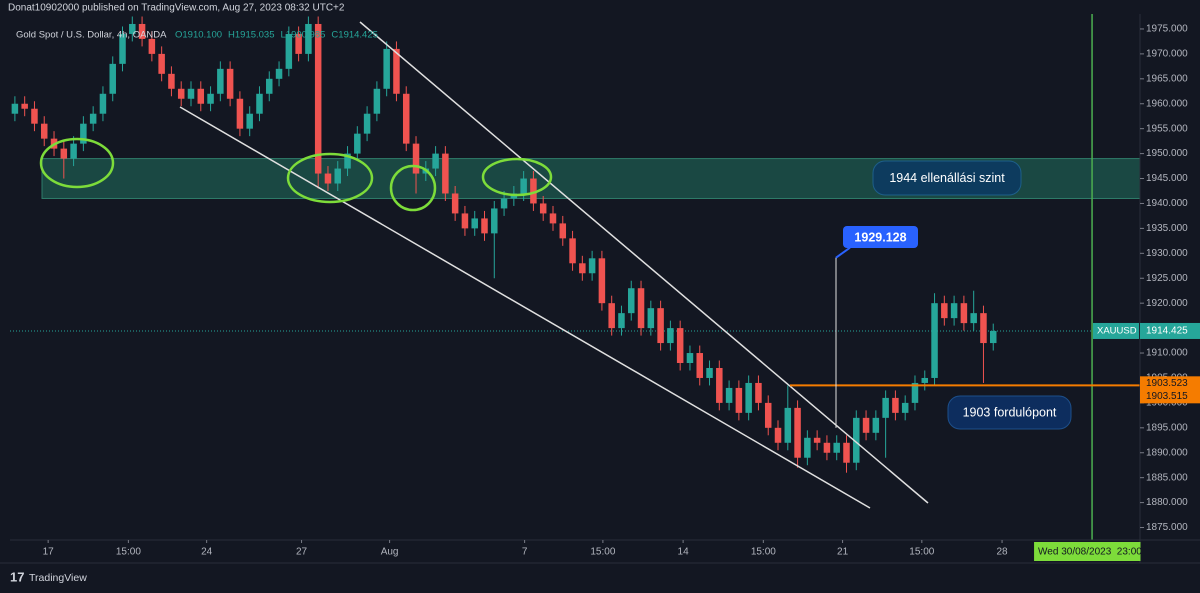  What do you see at coordinates (91, 35) in the screenshot?
I see `chart-title: Gold Spot / U.S. Dollar, 4h, OANDA` at bounding box center [91, 35].